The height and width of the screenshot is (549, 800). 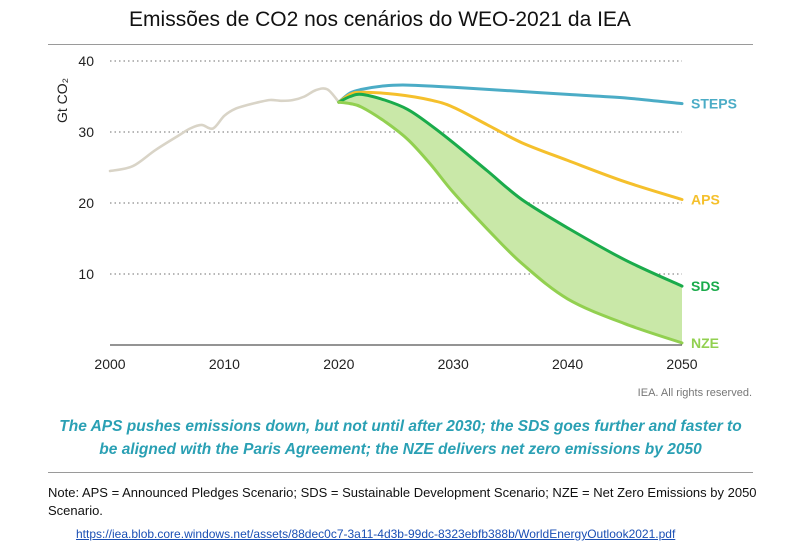 I want to click on x-tick-label: 2020, so click(x=338, y=364).